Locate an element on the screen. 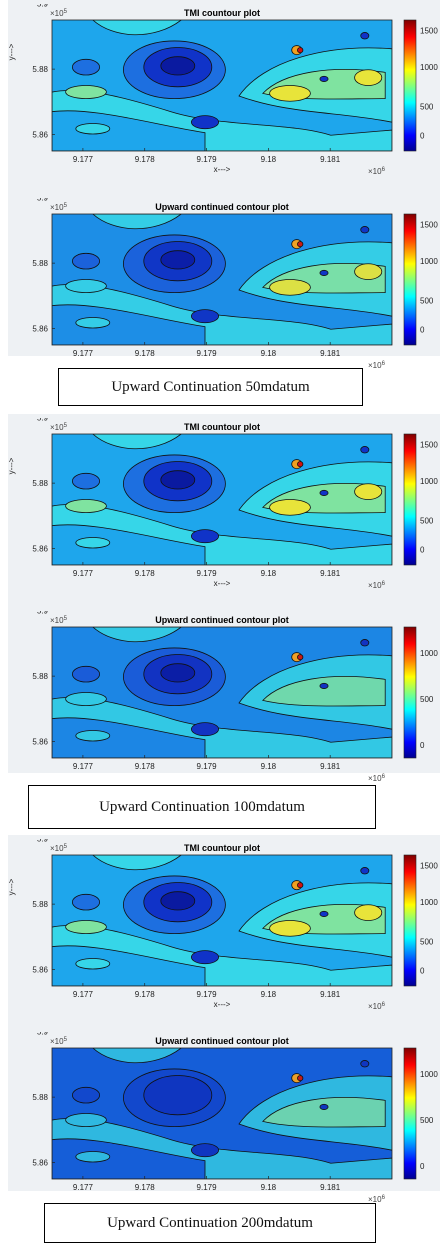 The width and height of the screenshot is (448, 1247). colorbar-tick-label: 500 is located at coordinates (427, 106).